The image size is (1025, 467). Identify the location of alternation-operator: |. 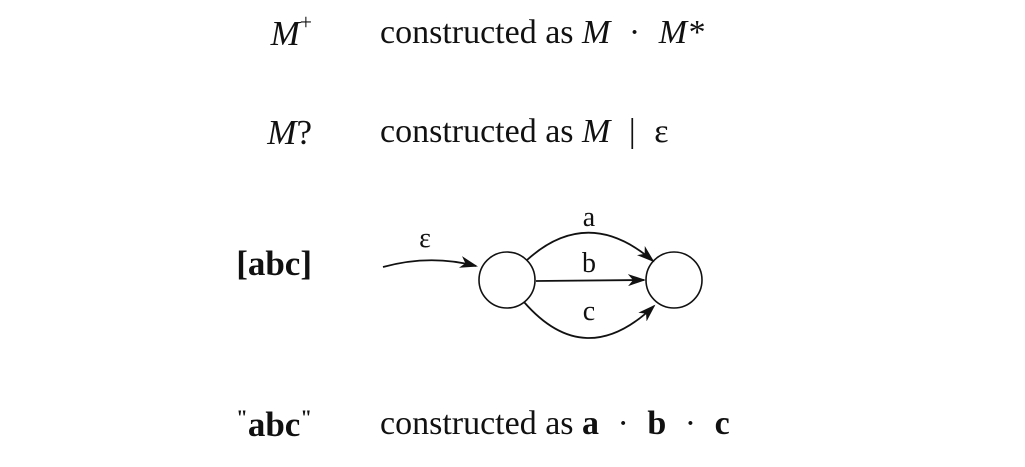
(632, 131).